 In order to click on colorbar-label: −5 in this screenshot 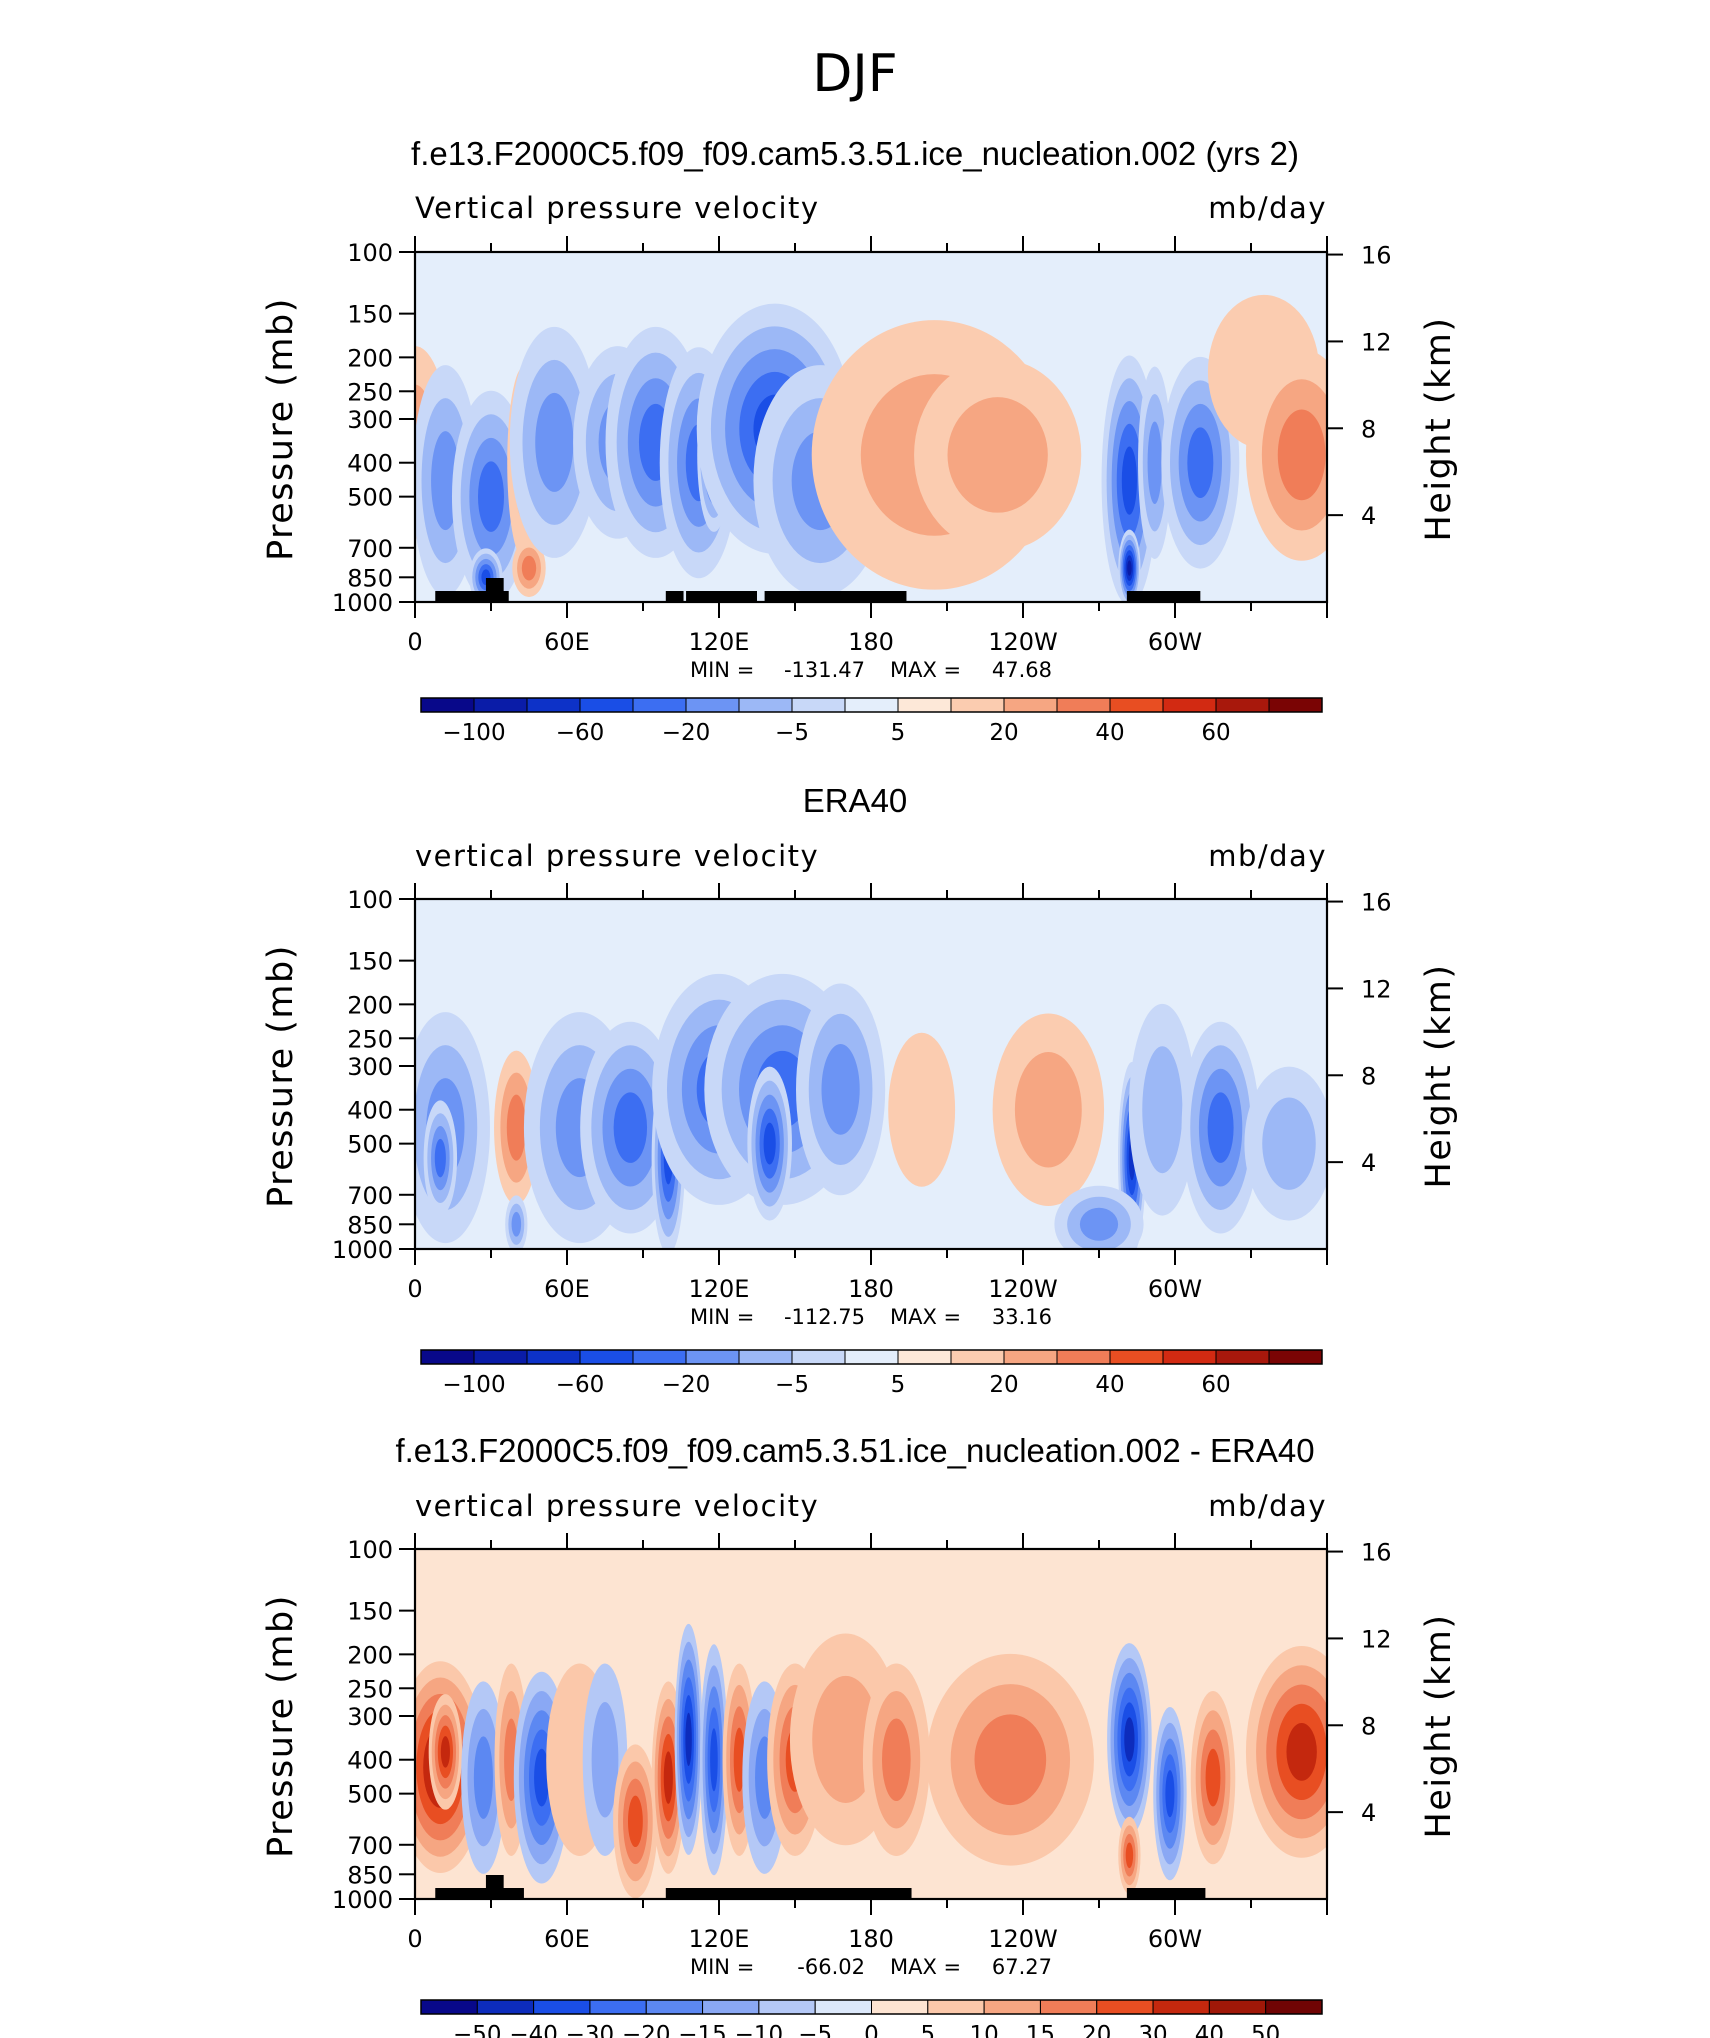, I will do `click(815, 2030)`.